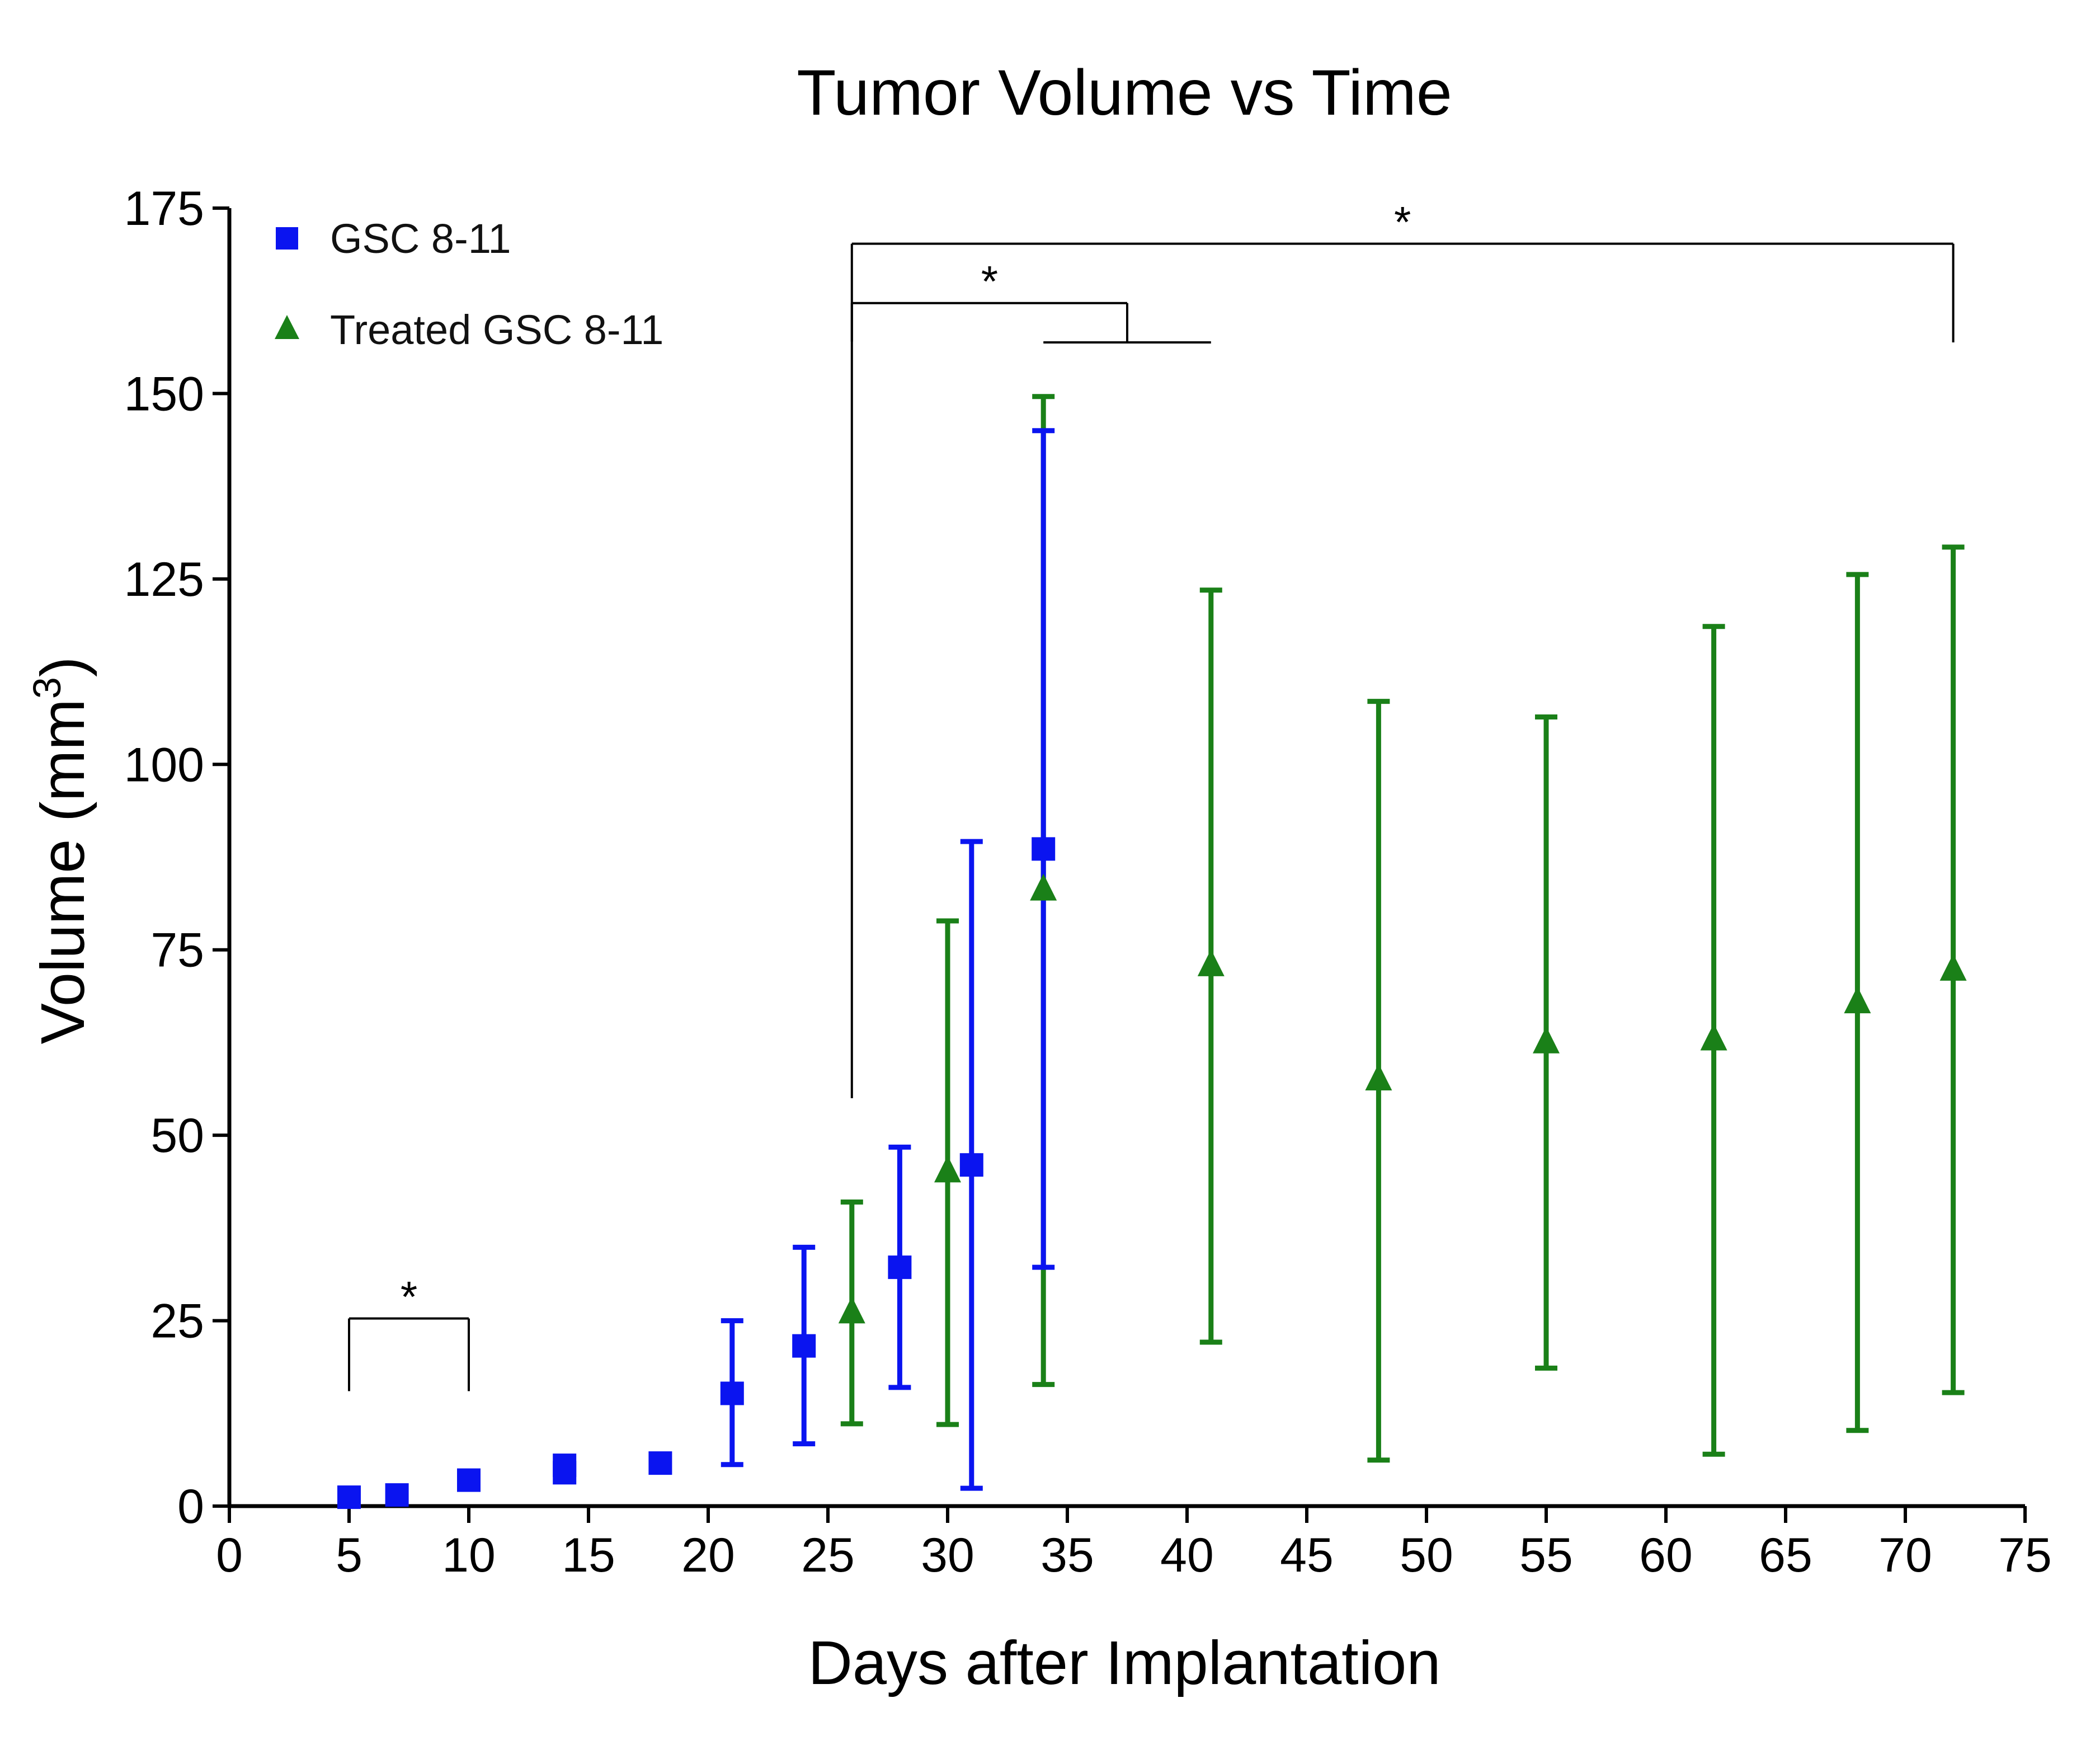 This screenshot has height=1745, width=2100. What do you see at coordinates (1666, 1555) in the screenshot?
I see `x-tick-label-60: 60` at bounding box center [1666, 1555].